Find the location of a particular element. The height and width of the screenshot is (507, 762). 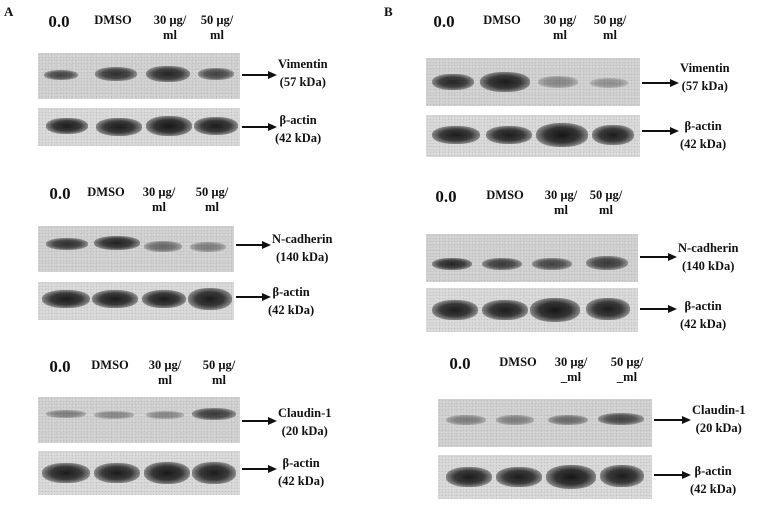

a-g3-lane-label-3: 30 µg/ml is located at coordinates (165, 372).